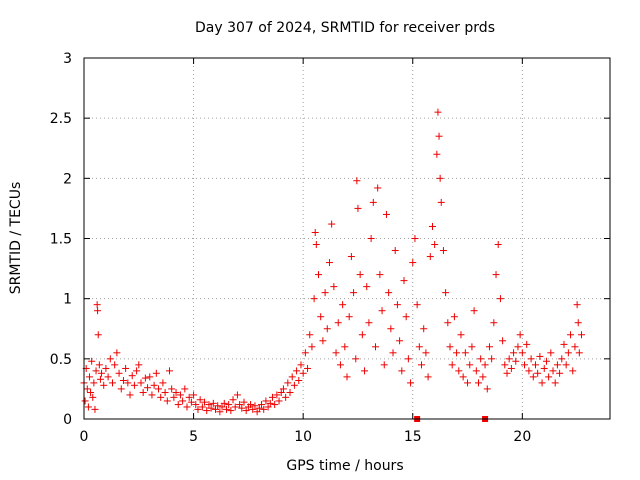 This screenshot has width=640, height=480. What do you see at coordinates (61, 239) in the screenshot?
I see `y-tick-labels: 0 0.5 1 1.5 2 2.5 3` at bounding box center [61, 239].